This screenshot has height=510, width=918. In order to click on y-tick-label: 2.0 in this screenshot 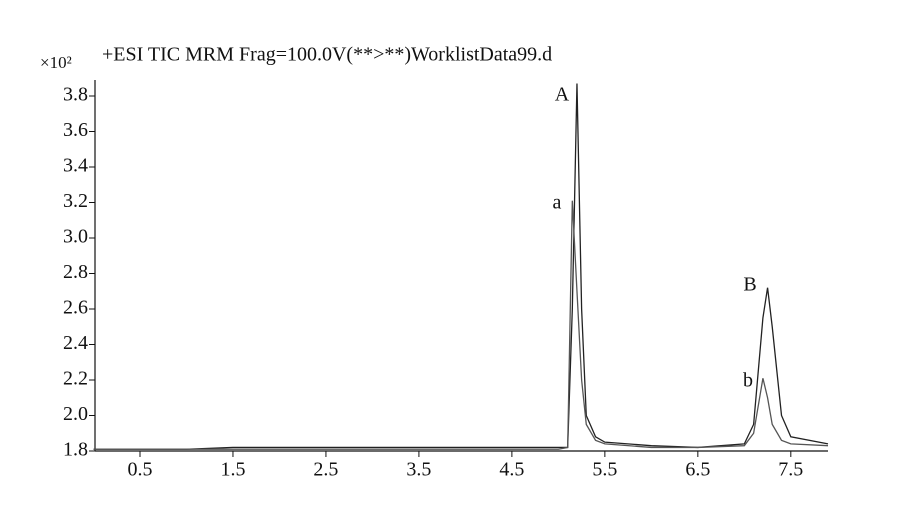, I will do `click(75, 414)`.